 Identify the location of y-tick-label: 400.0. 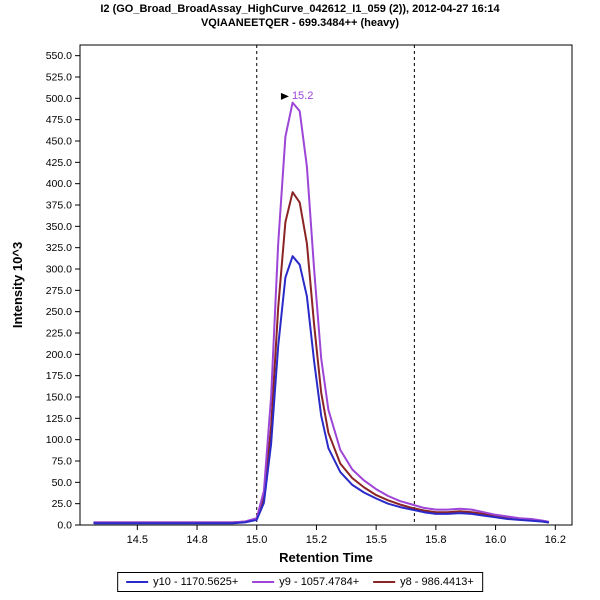
(59, 184).